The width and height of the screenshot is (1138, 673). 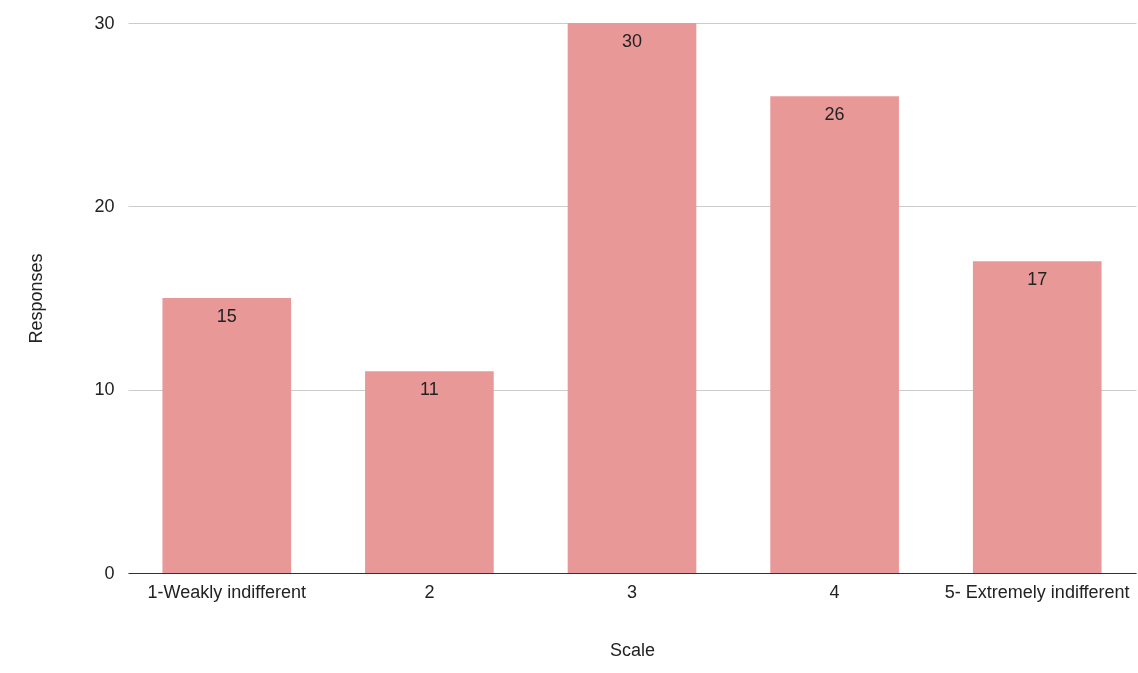 I want to click on data-label: 17, so click(x=1037, y=279).